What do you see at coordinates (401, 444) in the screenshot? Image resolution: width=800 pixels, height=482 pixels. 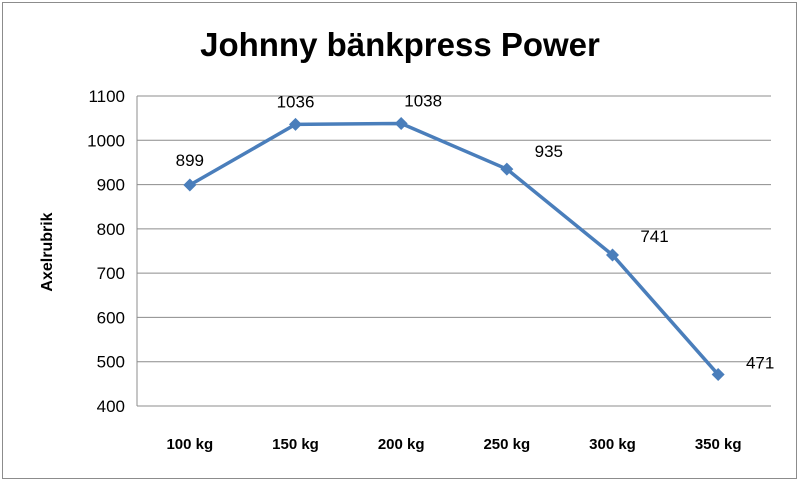 I see `x-tick-label: 200 kg` at bounding box center [401, 444].